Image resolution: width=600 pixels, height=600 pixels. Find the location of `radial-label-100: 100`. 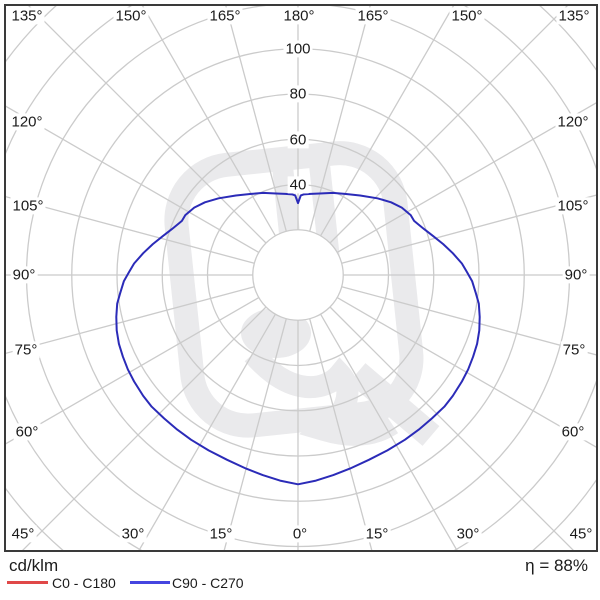

radial-label-100: 100 is located at coordinates (298, 49).